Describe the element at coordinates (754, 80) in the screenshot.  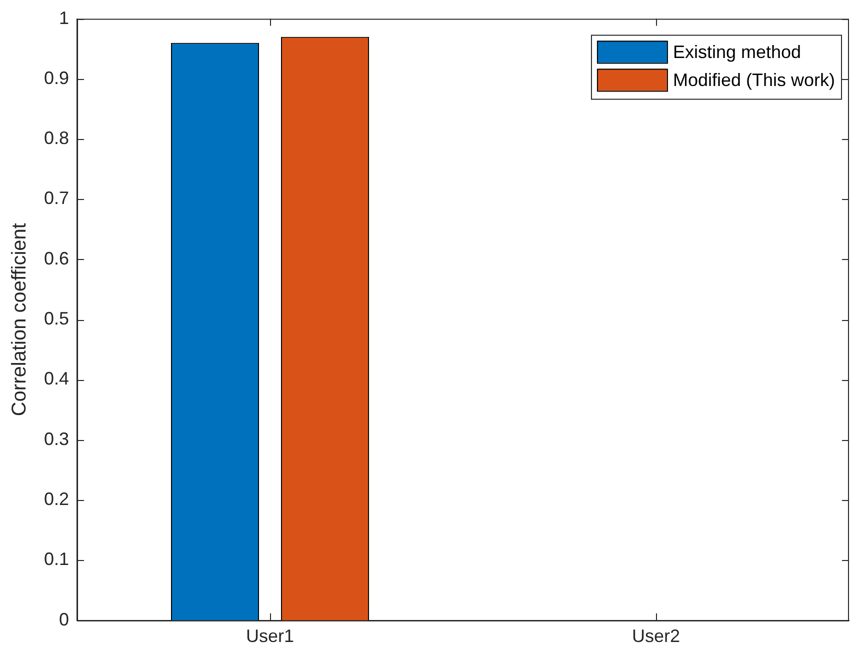
I see `legend-label: Modified (This work)` at that location.